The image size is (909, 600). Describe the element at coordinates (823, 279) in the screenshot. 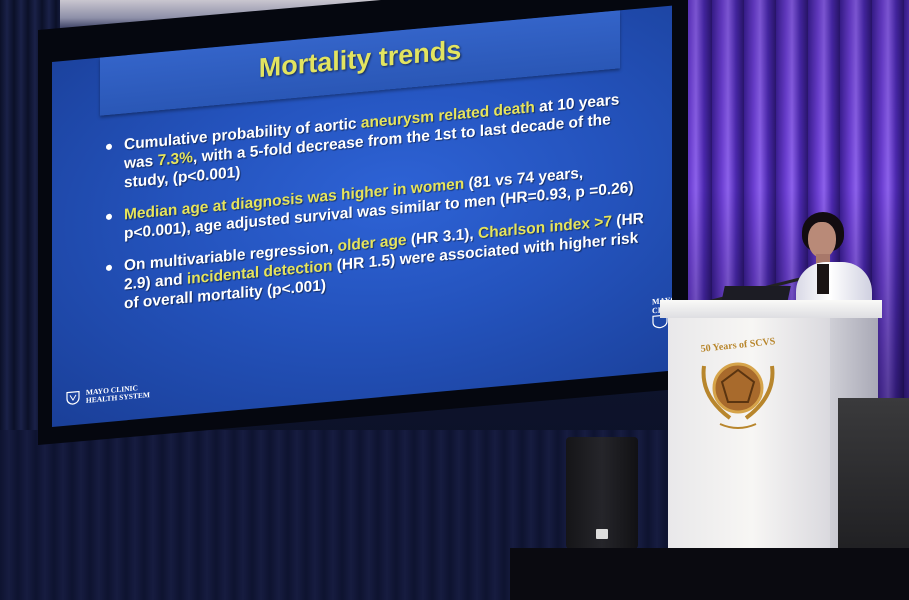

I see `presenter-shirt` at that location.